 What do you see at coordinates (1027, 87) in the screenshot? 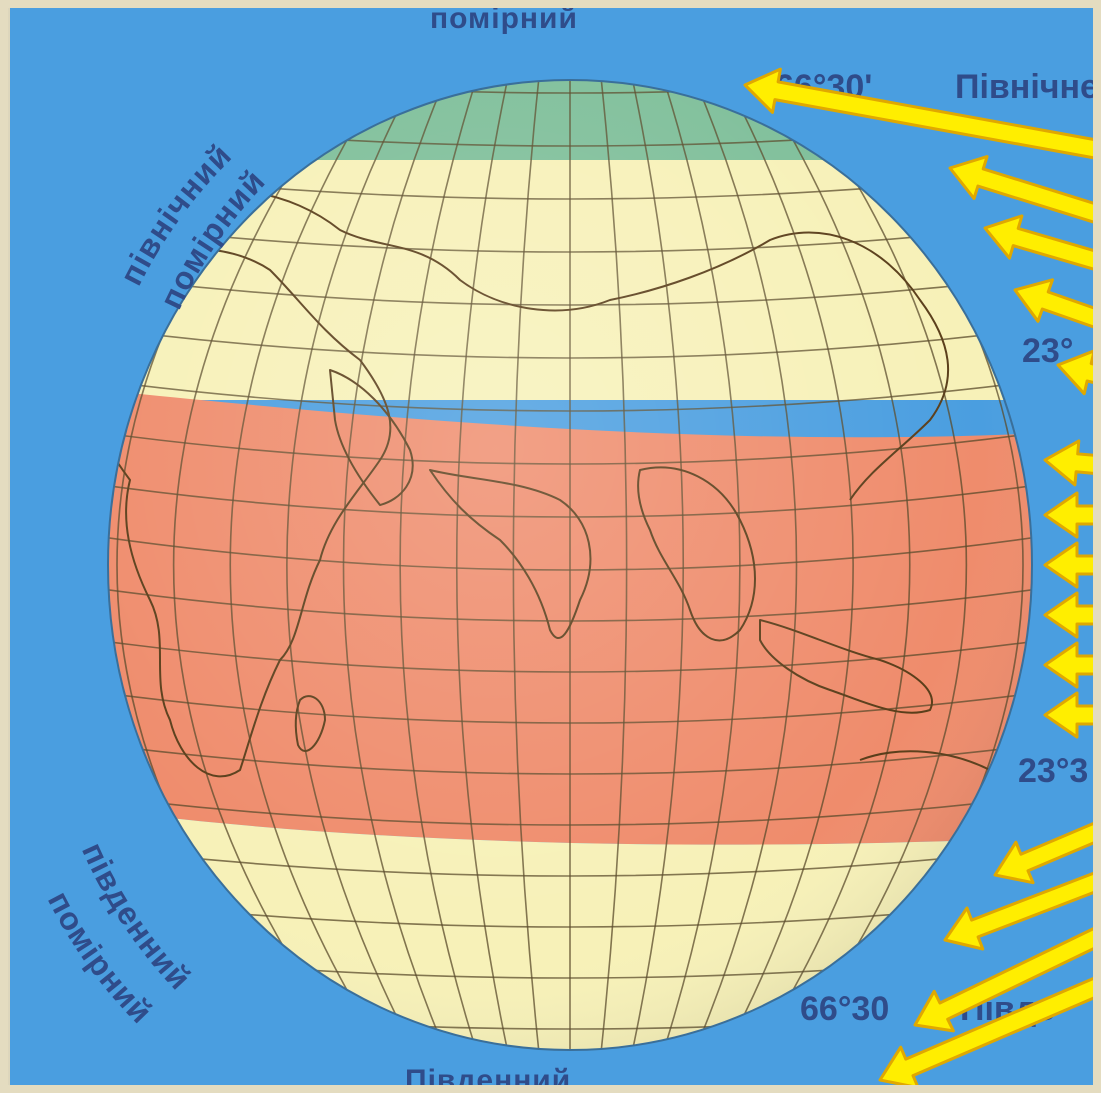
I see `north-polar-circle-name: Північне` at bounding box center [1027, 87].